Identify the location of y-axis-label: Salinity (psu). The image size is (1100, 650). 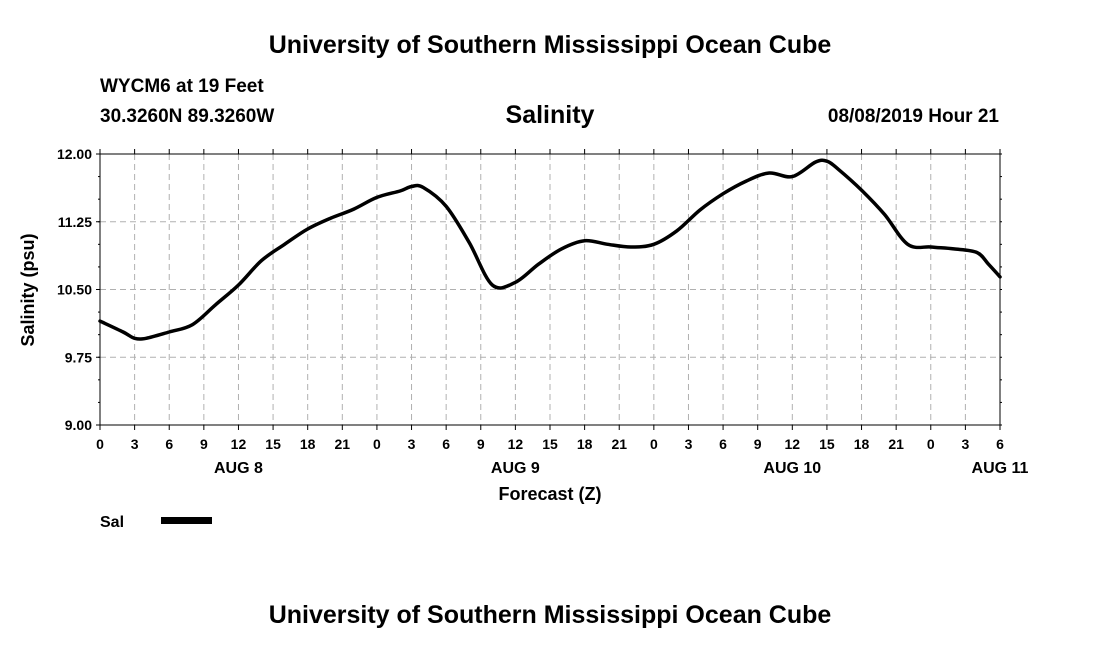
(28, 289).